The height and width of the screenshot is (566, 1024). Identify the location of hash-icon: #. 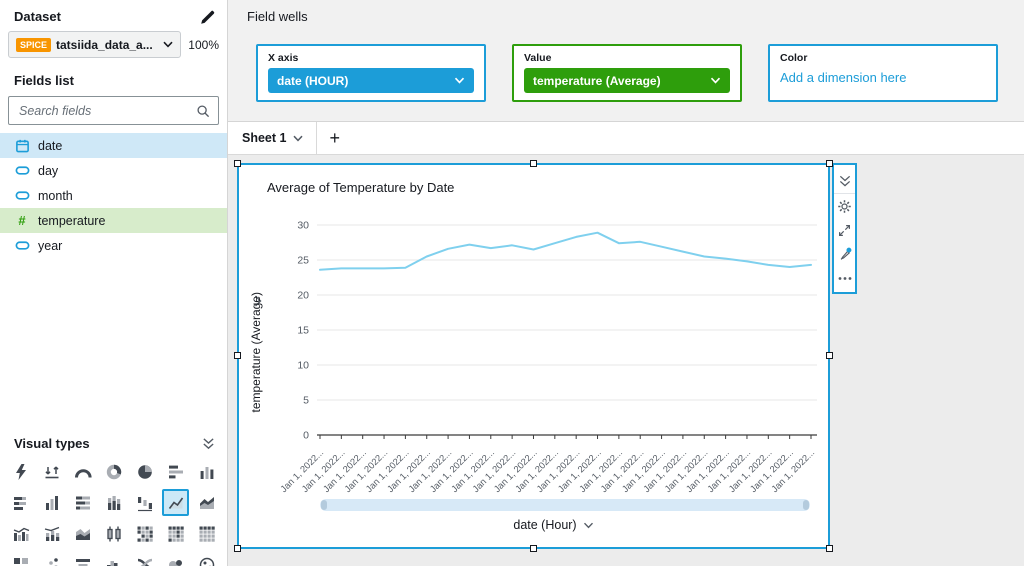
(22, 220).